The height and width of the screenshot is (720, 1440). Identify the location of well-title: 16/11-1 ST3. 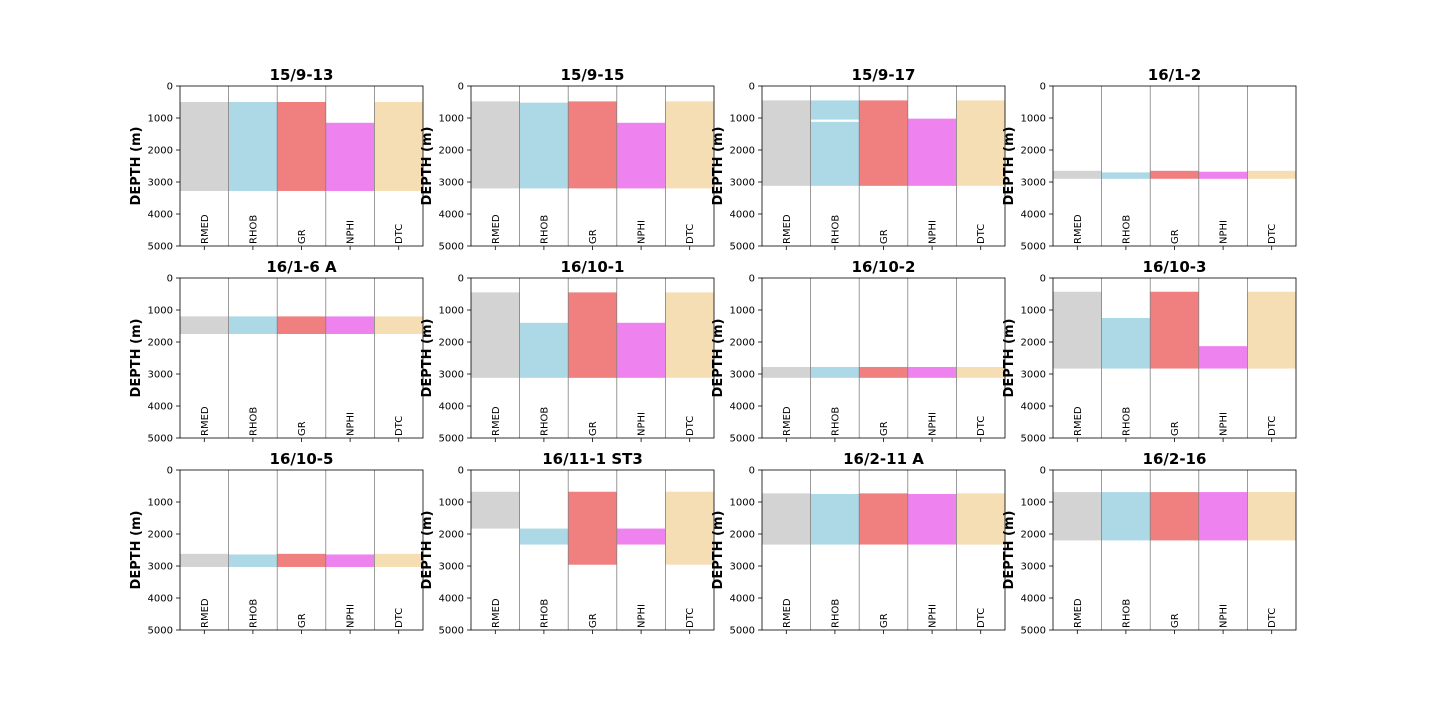
(592, 459).